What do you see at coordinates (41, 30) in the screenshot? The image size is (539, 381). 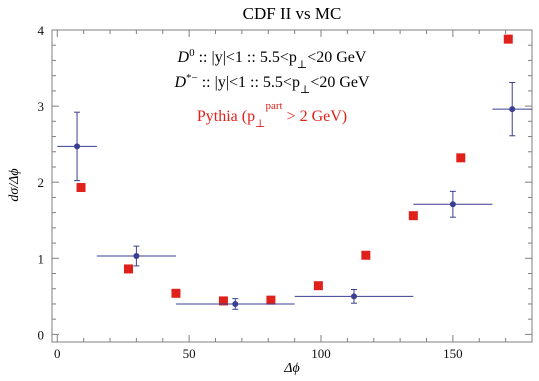 I see `y-tick-label: 4` at bounding box center [41, 30].